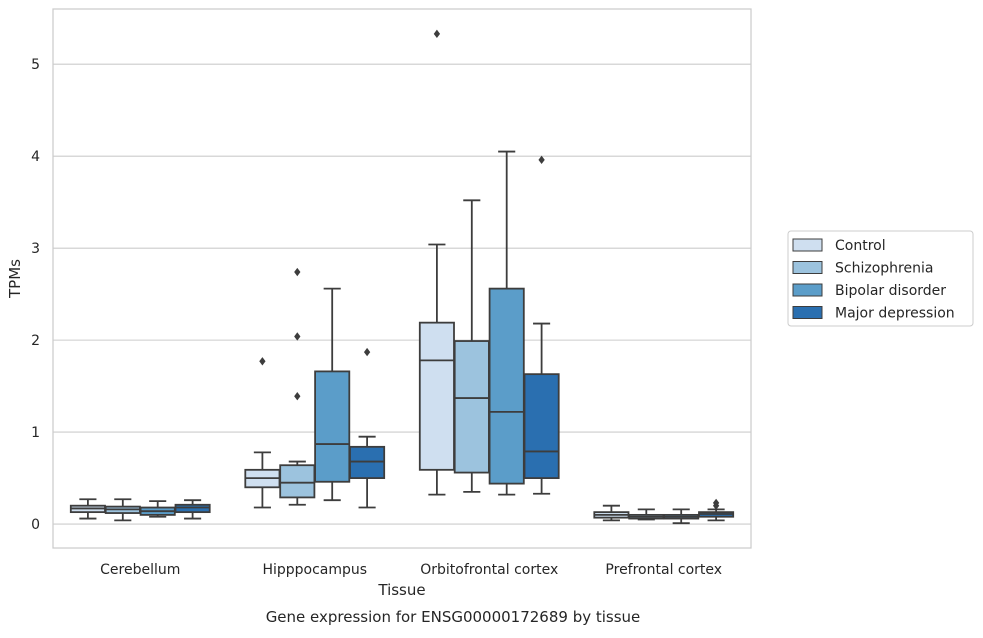 The width and height of the screenshot is (983, 638). Describe the element at coordinates (35, 157) in the screenshot. I see `y-tick-label: 4` at that location.